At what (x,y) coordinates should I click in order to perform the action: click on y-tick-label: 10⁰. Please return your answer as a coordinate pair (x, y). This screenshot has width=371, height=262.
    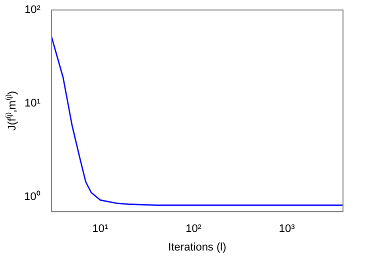
    Looking at the image, I should click on (32, 197).